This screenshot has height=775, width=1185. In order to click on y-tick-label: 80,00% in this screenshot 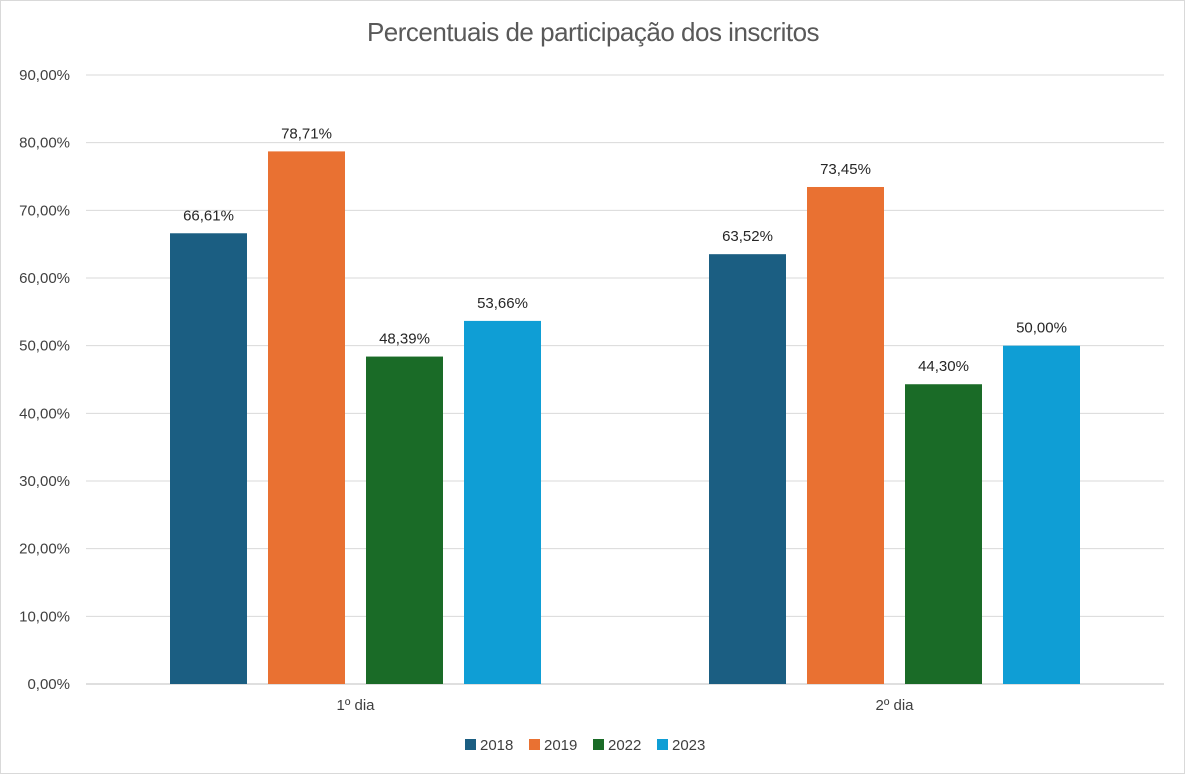, I will do `click(44, 143)`.